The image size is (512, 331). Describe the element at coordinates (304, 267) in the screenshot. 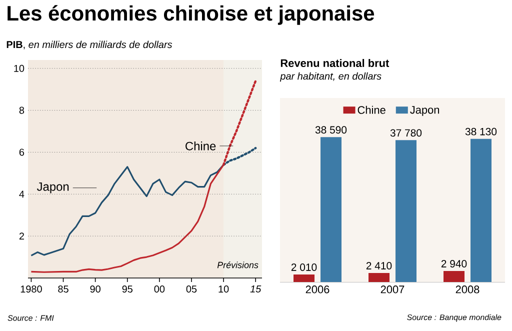

I see `data-label: 2 010` at that location.